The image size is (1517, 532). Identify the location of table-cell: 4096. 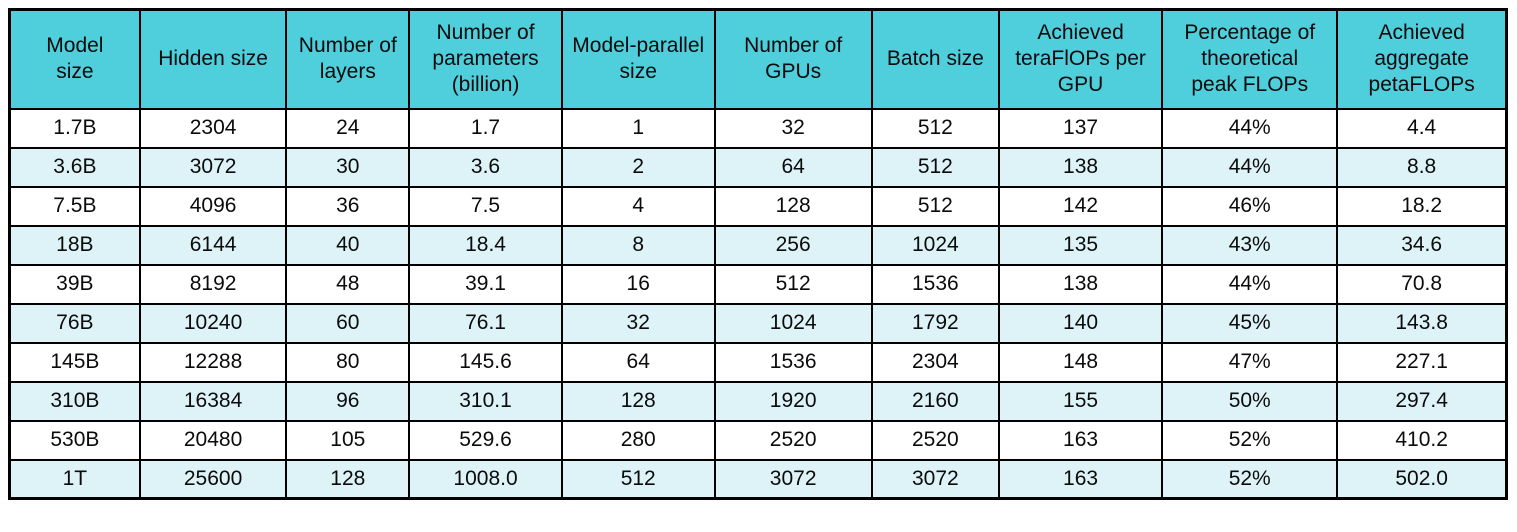
(213, 206).